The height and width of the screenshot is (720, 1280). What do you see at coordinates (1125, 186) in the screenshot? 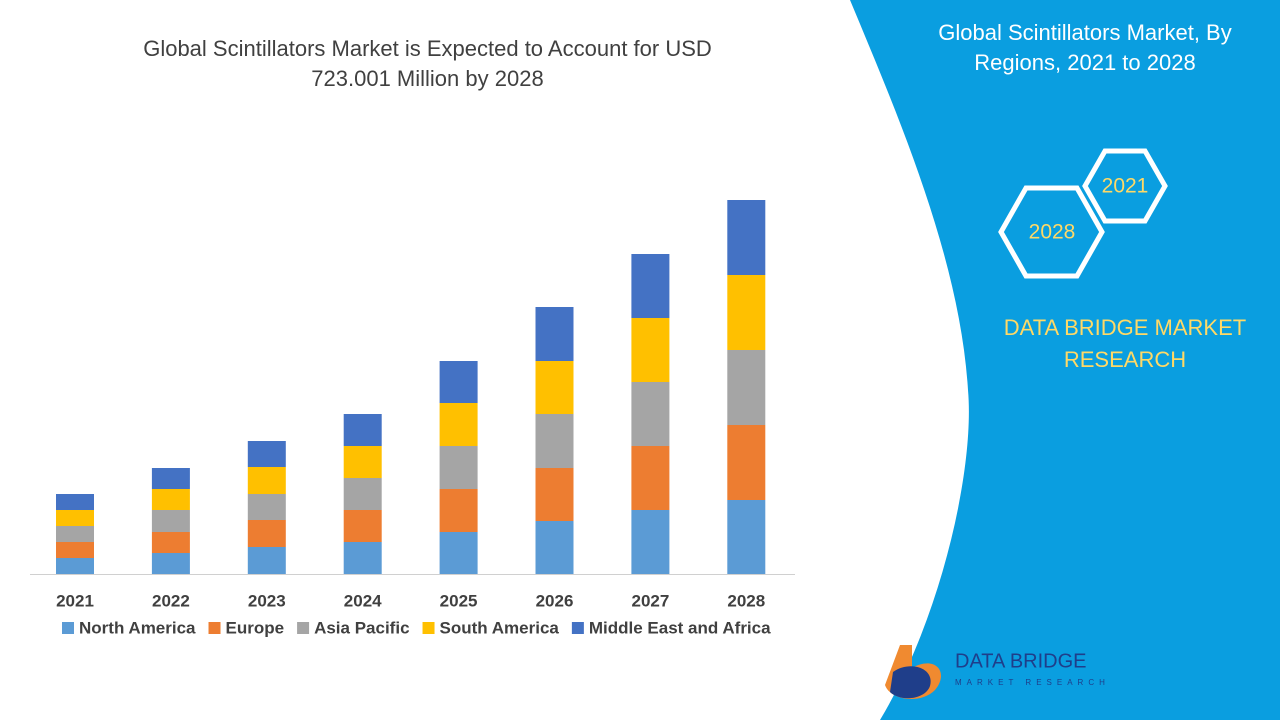
I see `hexagon-label: 2021` at bounding box center [1125, 186].